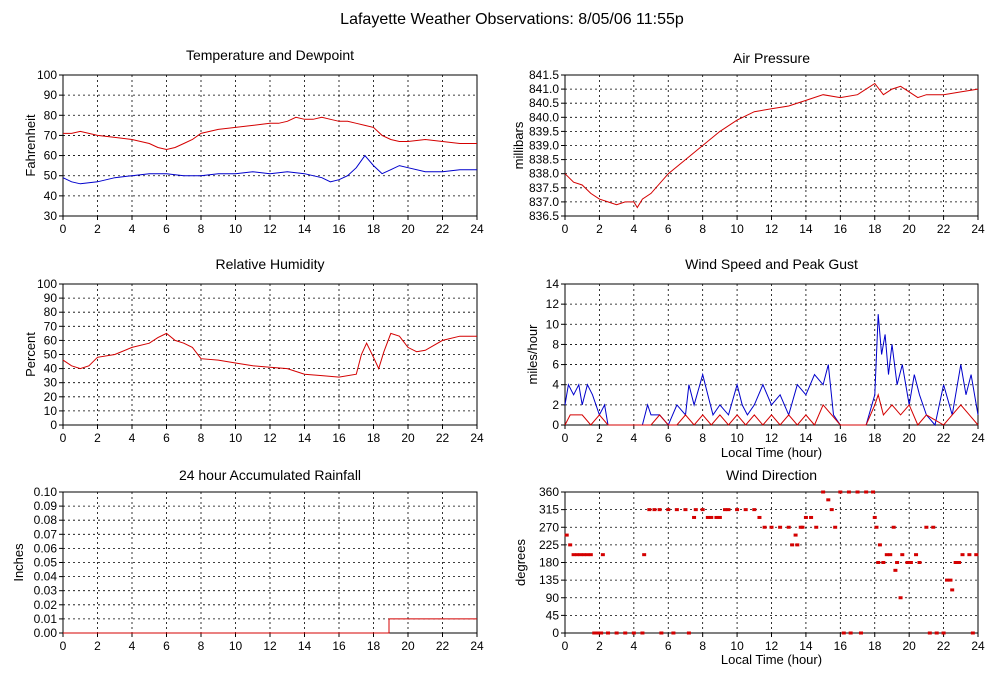 The width and height of the screenshot is (1000, 680). Describe the element at coordinates (46, 577) in the screenshot. I see `rain-ytick-label: 0.04` at that location.